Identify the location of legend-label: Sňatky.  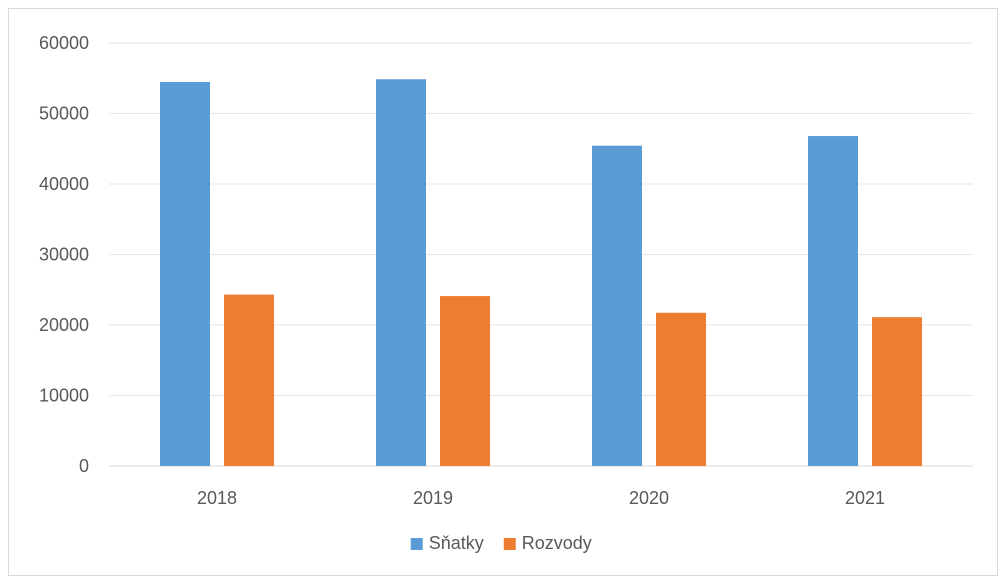
(456, 543).